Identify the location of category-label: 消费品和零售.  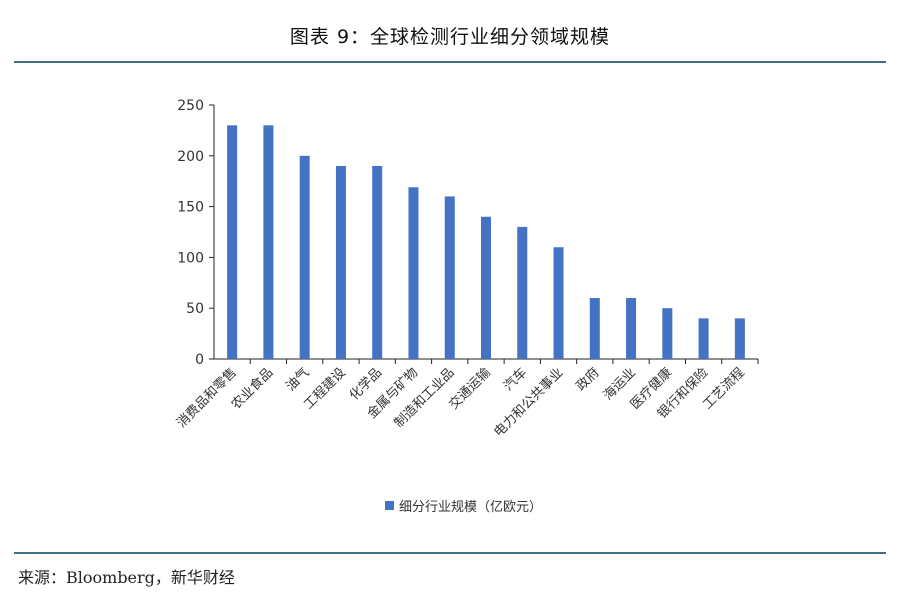
(206, 398).